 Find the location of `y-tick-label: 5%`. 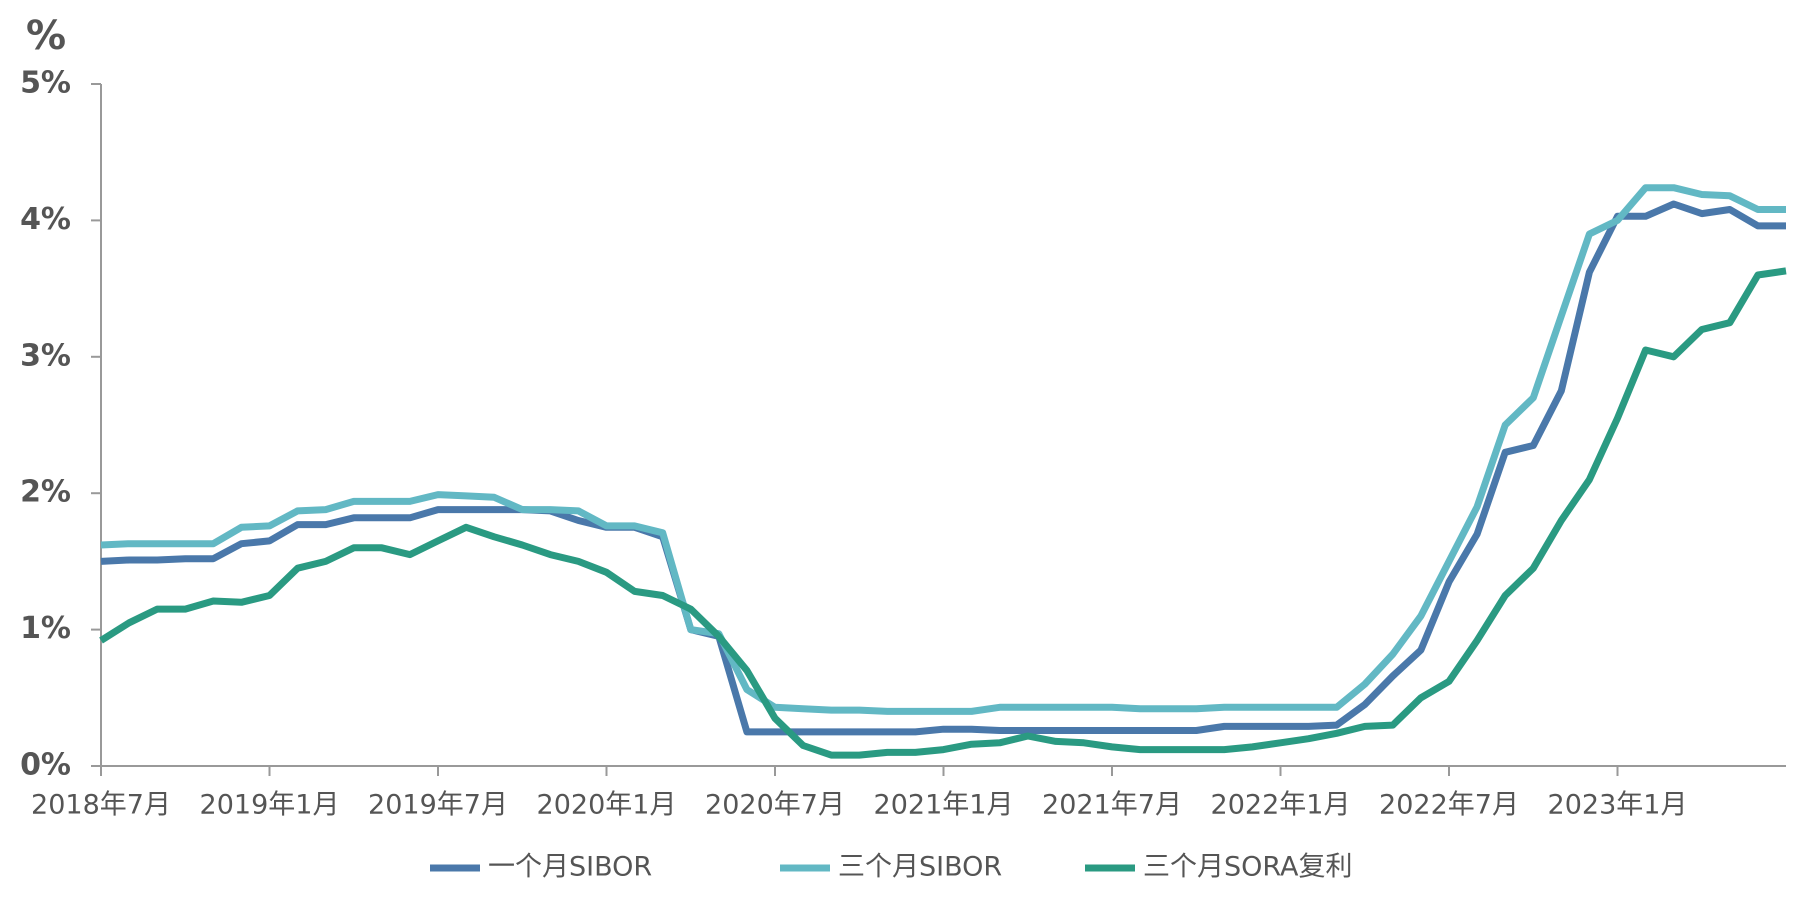

y-tick-label: 5% is located at coordinates (45, 83).